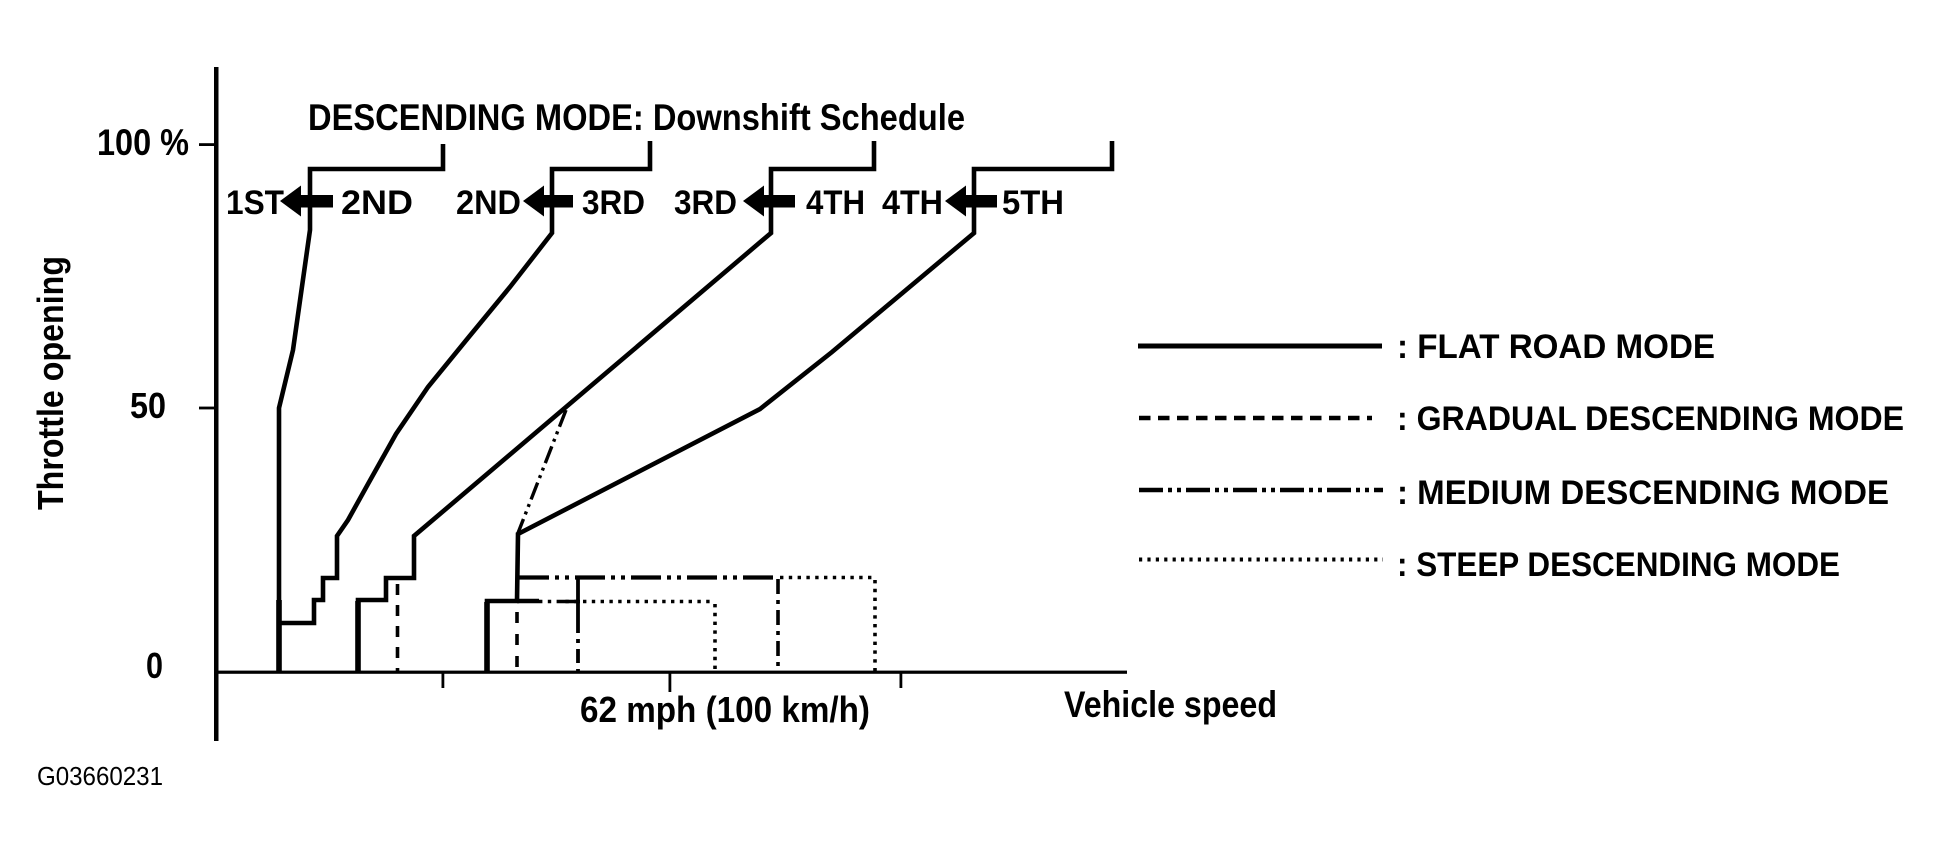 The image size is (1944, 861). What do you see at coordinates (143, 142) in the screenshot?
I see `svg-text: 100 %` at bounding box center [143, 142].